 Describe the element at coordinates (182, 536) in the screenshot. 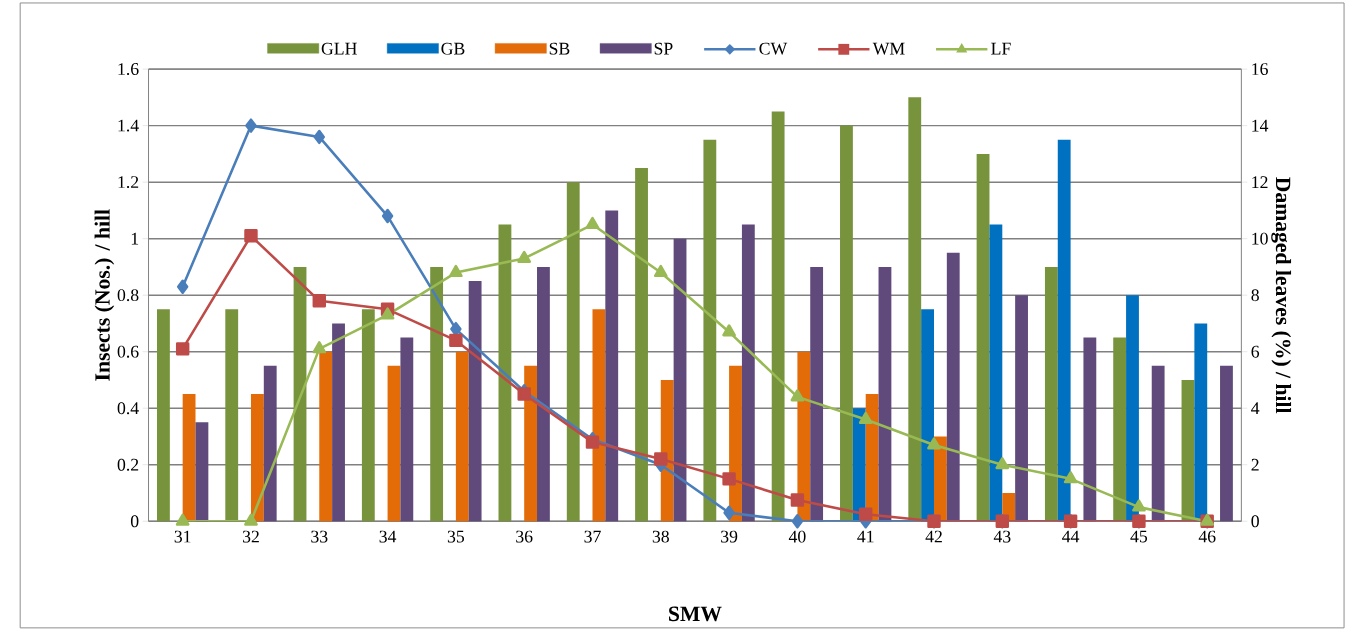

I see `x-tick-label: 31` at that location.